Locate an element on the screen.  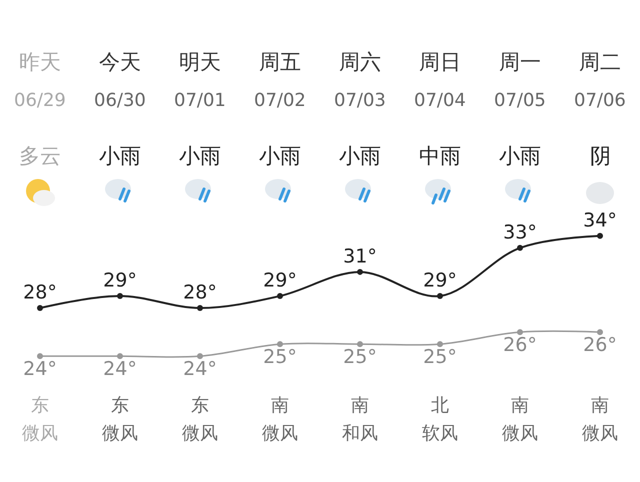
text: 07/01 is located at coordinates (200, 100).